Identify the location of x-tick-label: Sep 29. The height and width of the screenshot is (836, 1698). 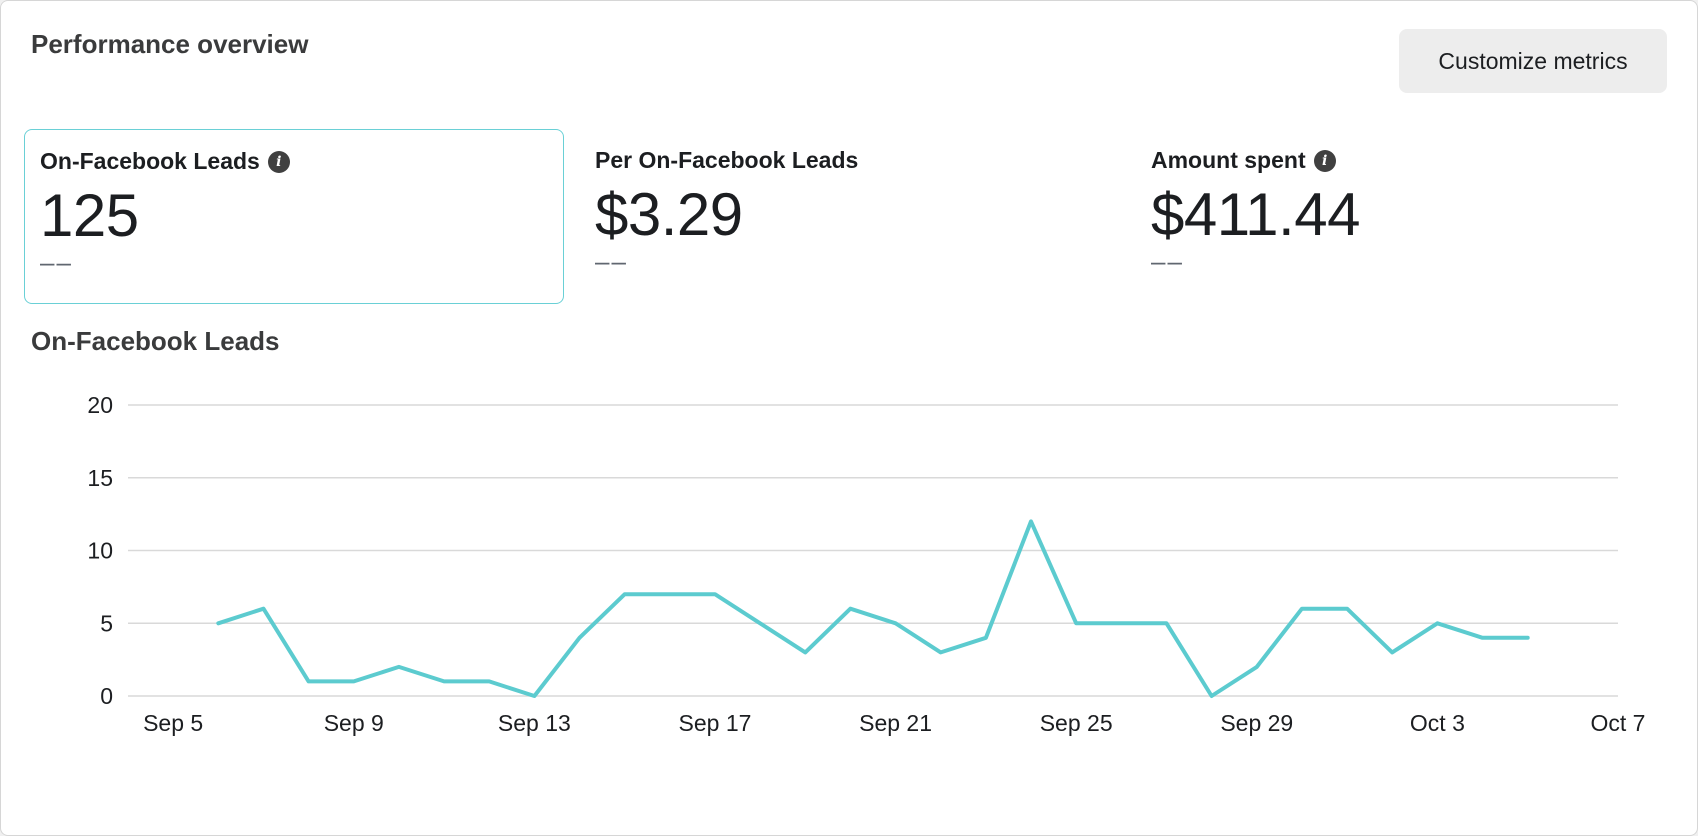
(1256, 723).